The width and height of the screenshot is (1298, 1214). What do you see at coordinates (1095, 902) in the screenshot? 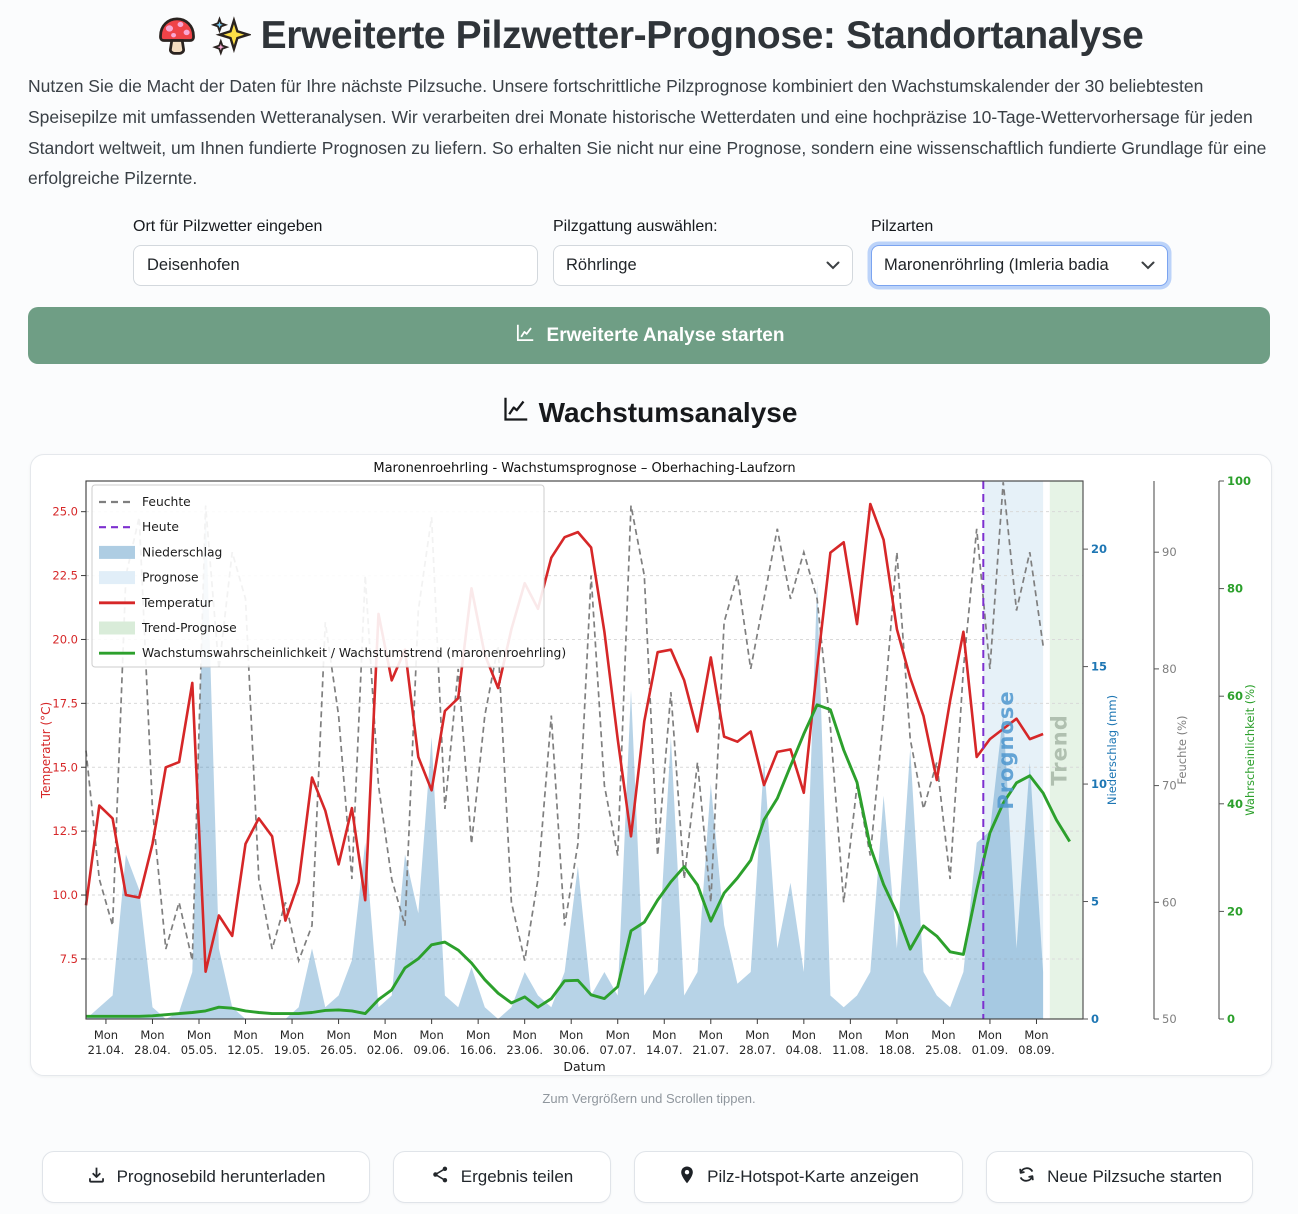
I see `svg-text: 5` at bounding box center [1095, 902].